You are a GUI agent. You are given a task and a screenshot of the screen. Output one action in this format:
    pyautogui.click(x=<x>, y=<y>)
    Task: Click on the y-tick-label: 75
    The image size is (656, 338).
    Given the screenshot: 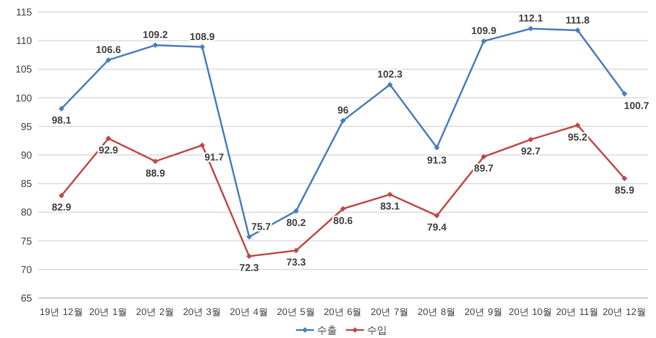 What is the action you would take?
    pyautogui.click(x=26, y=242)
    